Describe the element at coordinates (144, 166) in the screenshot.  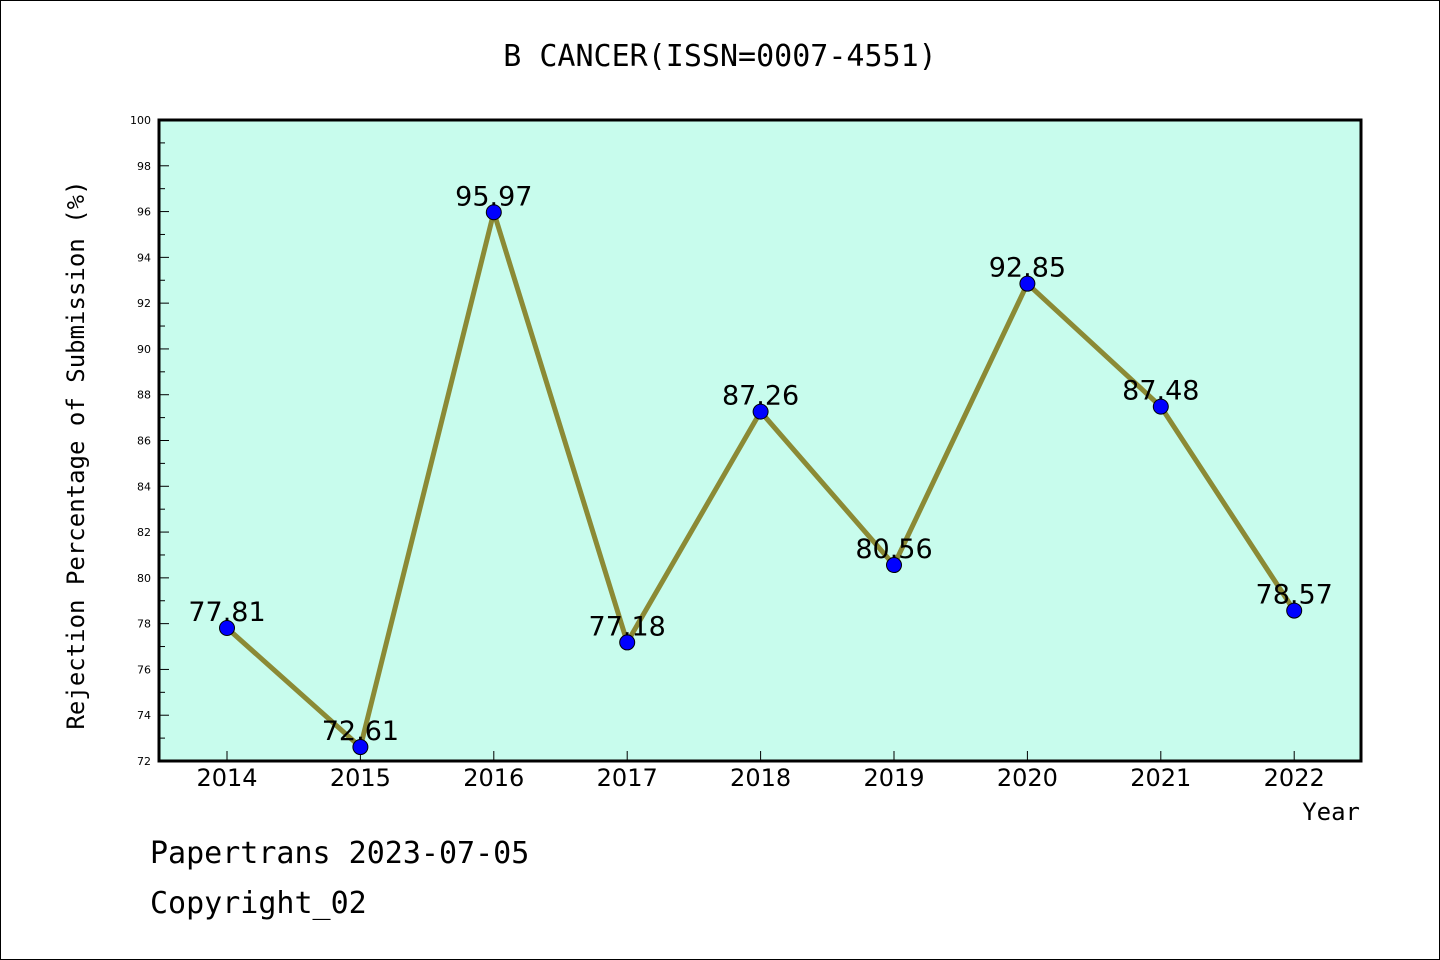
I see `y-tick-label: 98` at that location.